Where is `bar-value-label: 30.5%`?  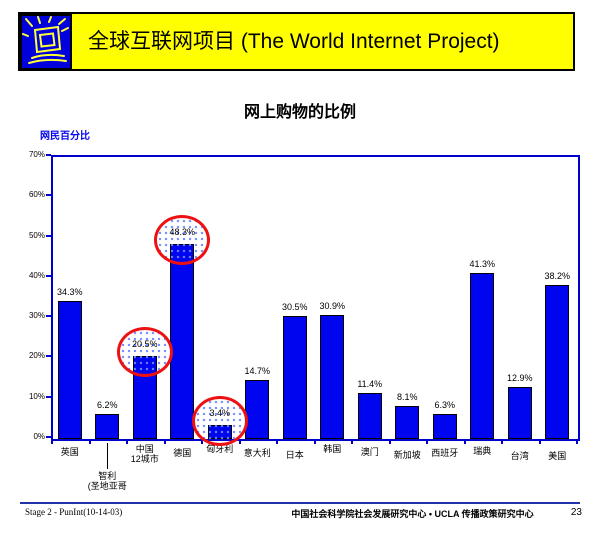 bar-value-label: 30.5% is located at coordinates (294, 307).